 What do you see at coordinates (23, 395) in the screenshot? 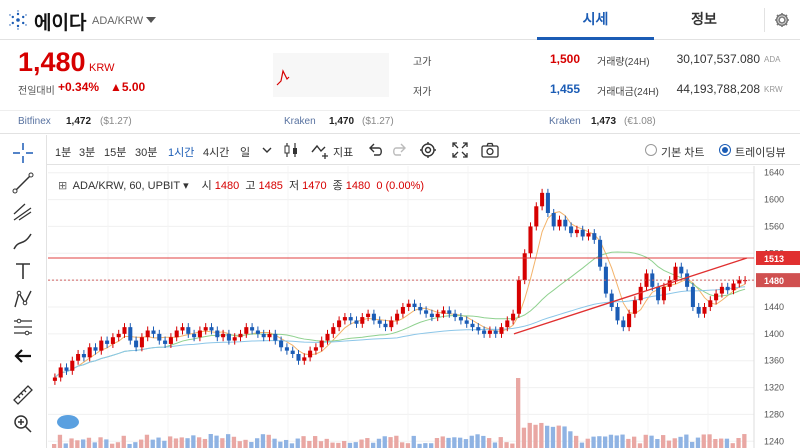
I see `ruler-icon` at bounding box center [23, 395].